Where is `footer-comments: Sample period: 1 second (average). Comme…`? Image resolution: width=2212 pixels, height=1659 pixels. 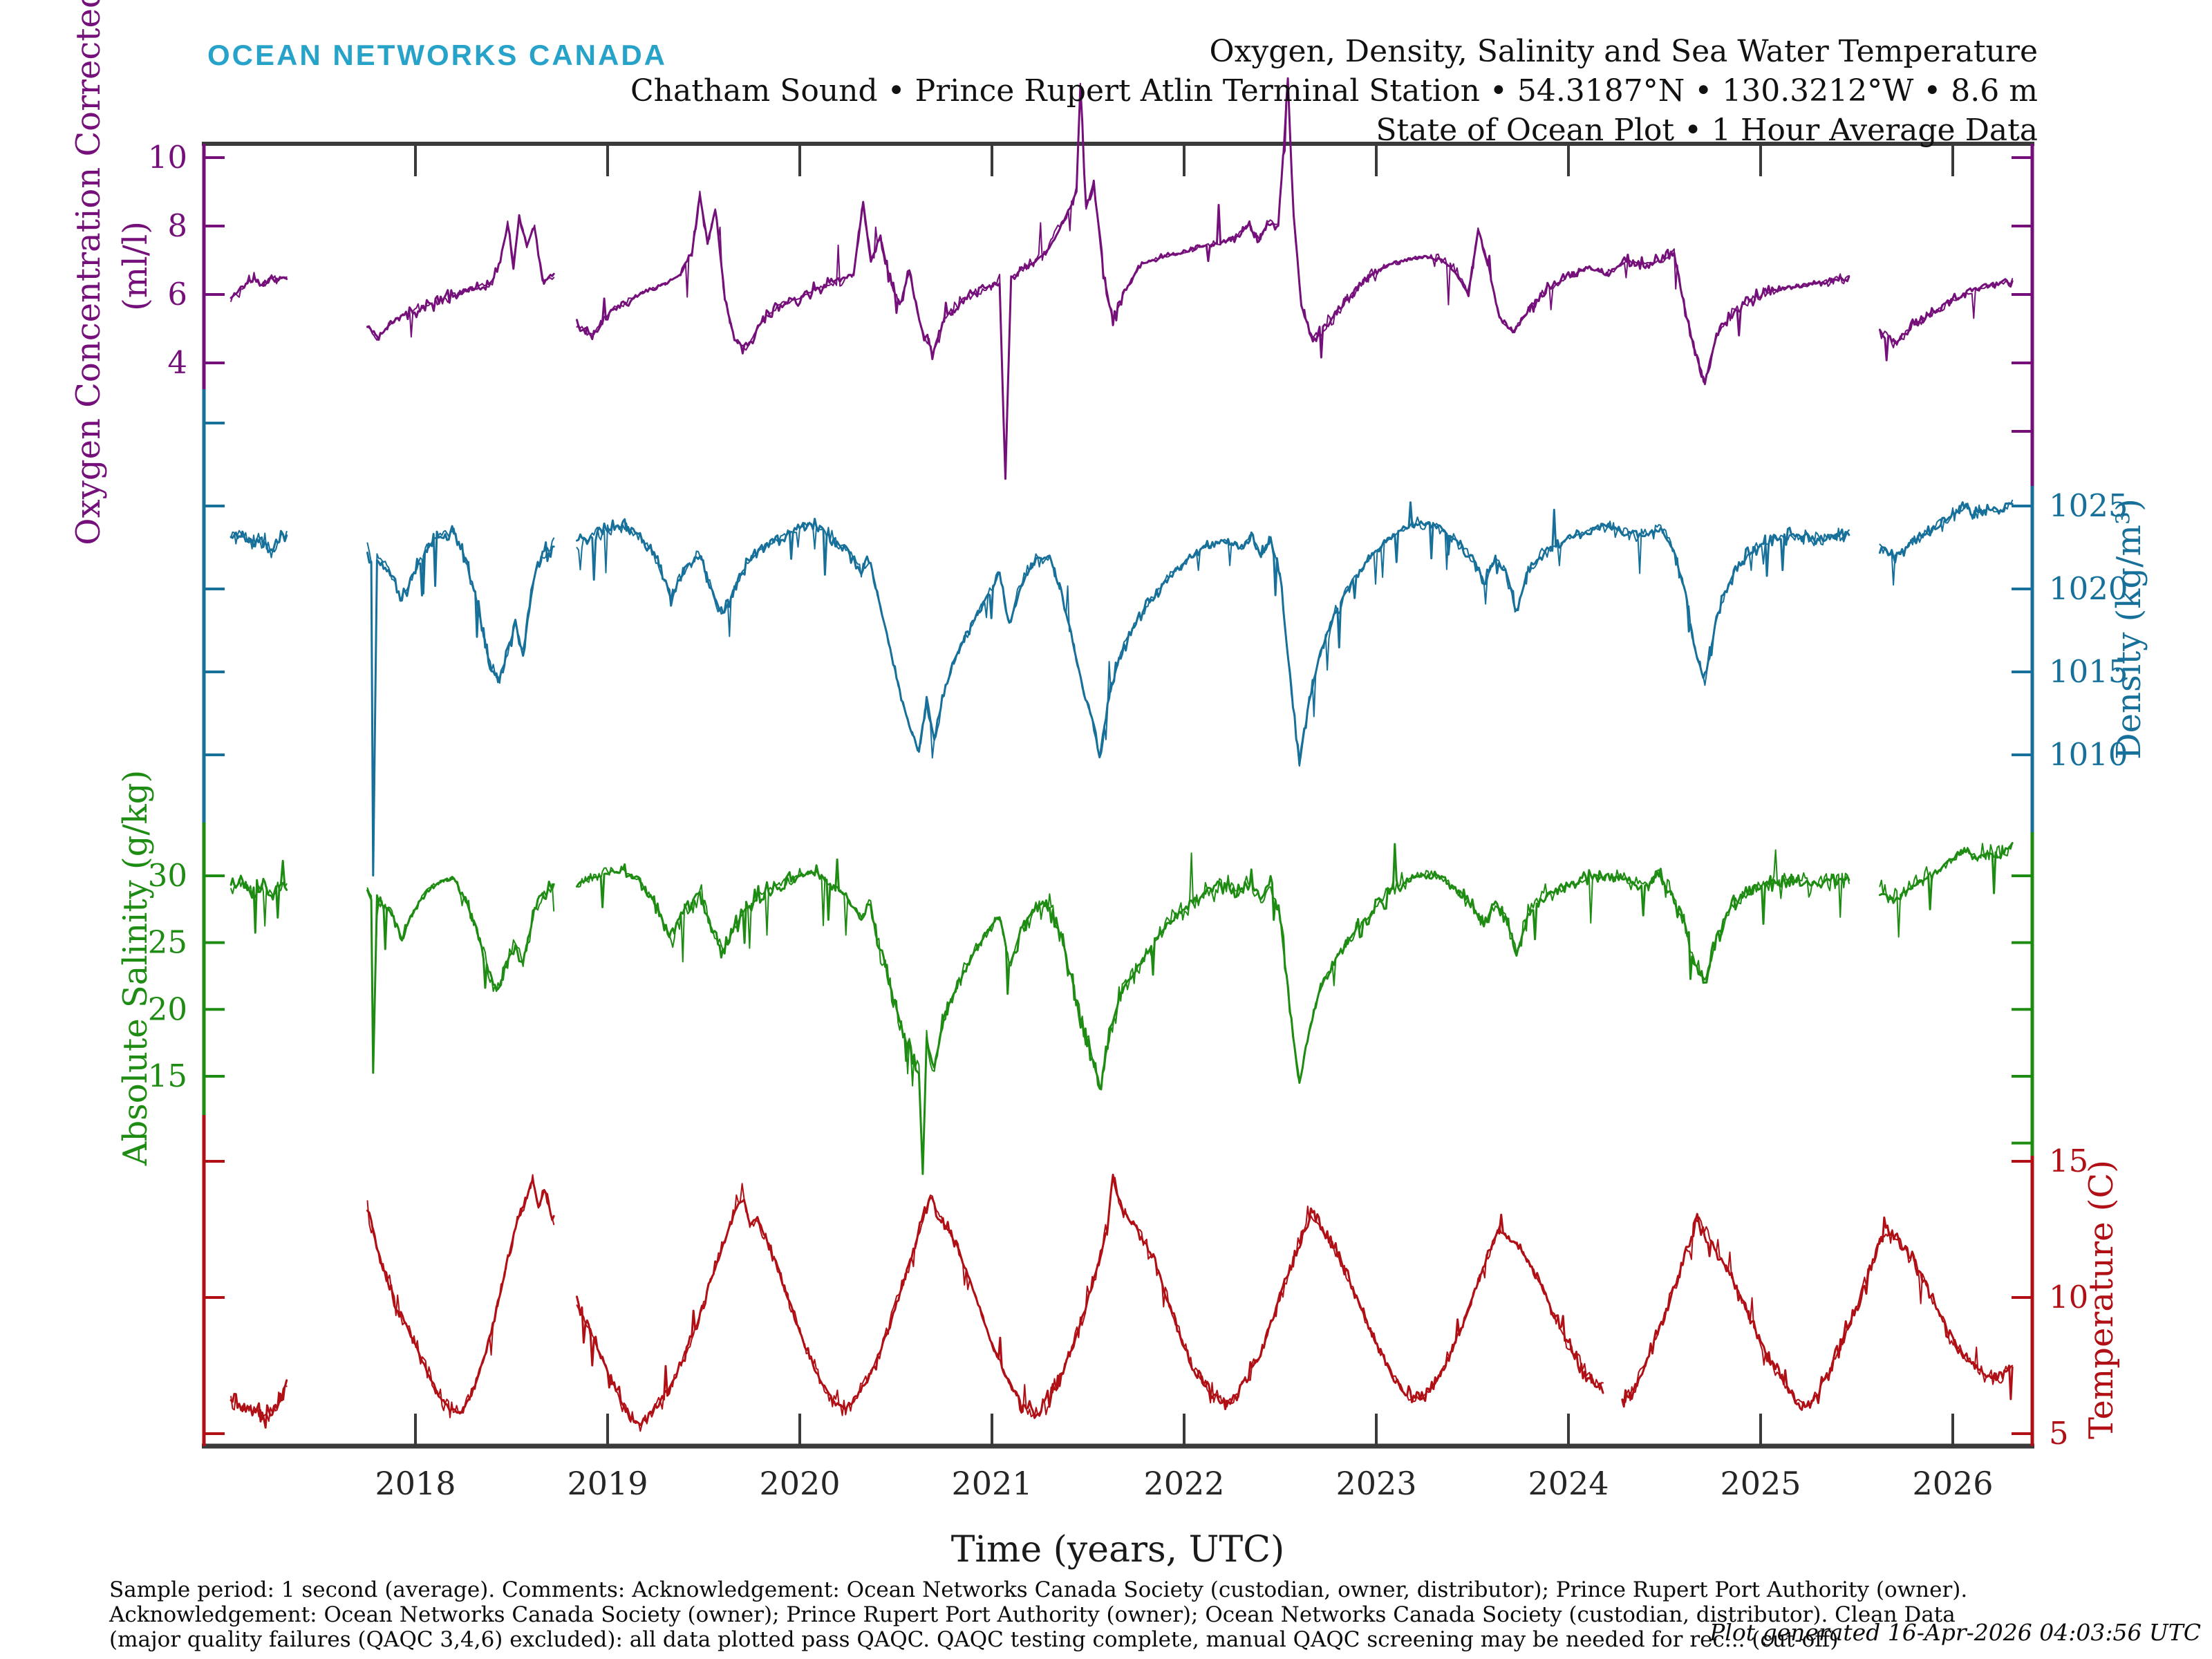
footer-comments: Sample period: 1 second (average). Comme… is located at coordinates (1038, 1614).